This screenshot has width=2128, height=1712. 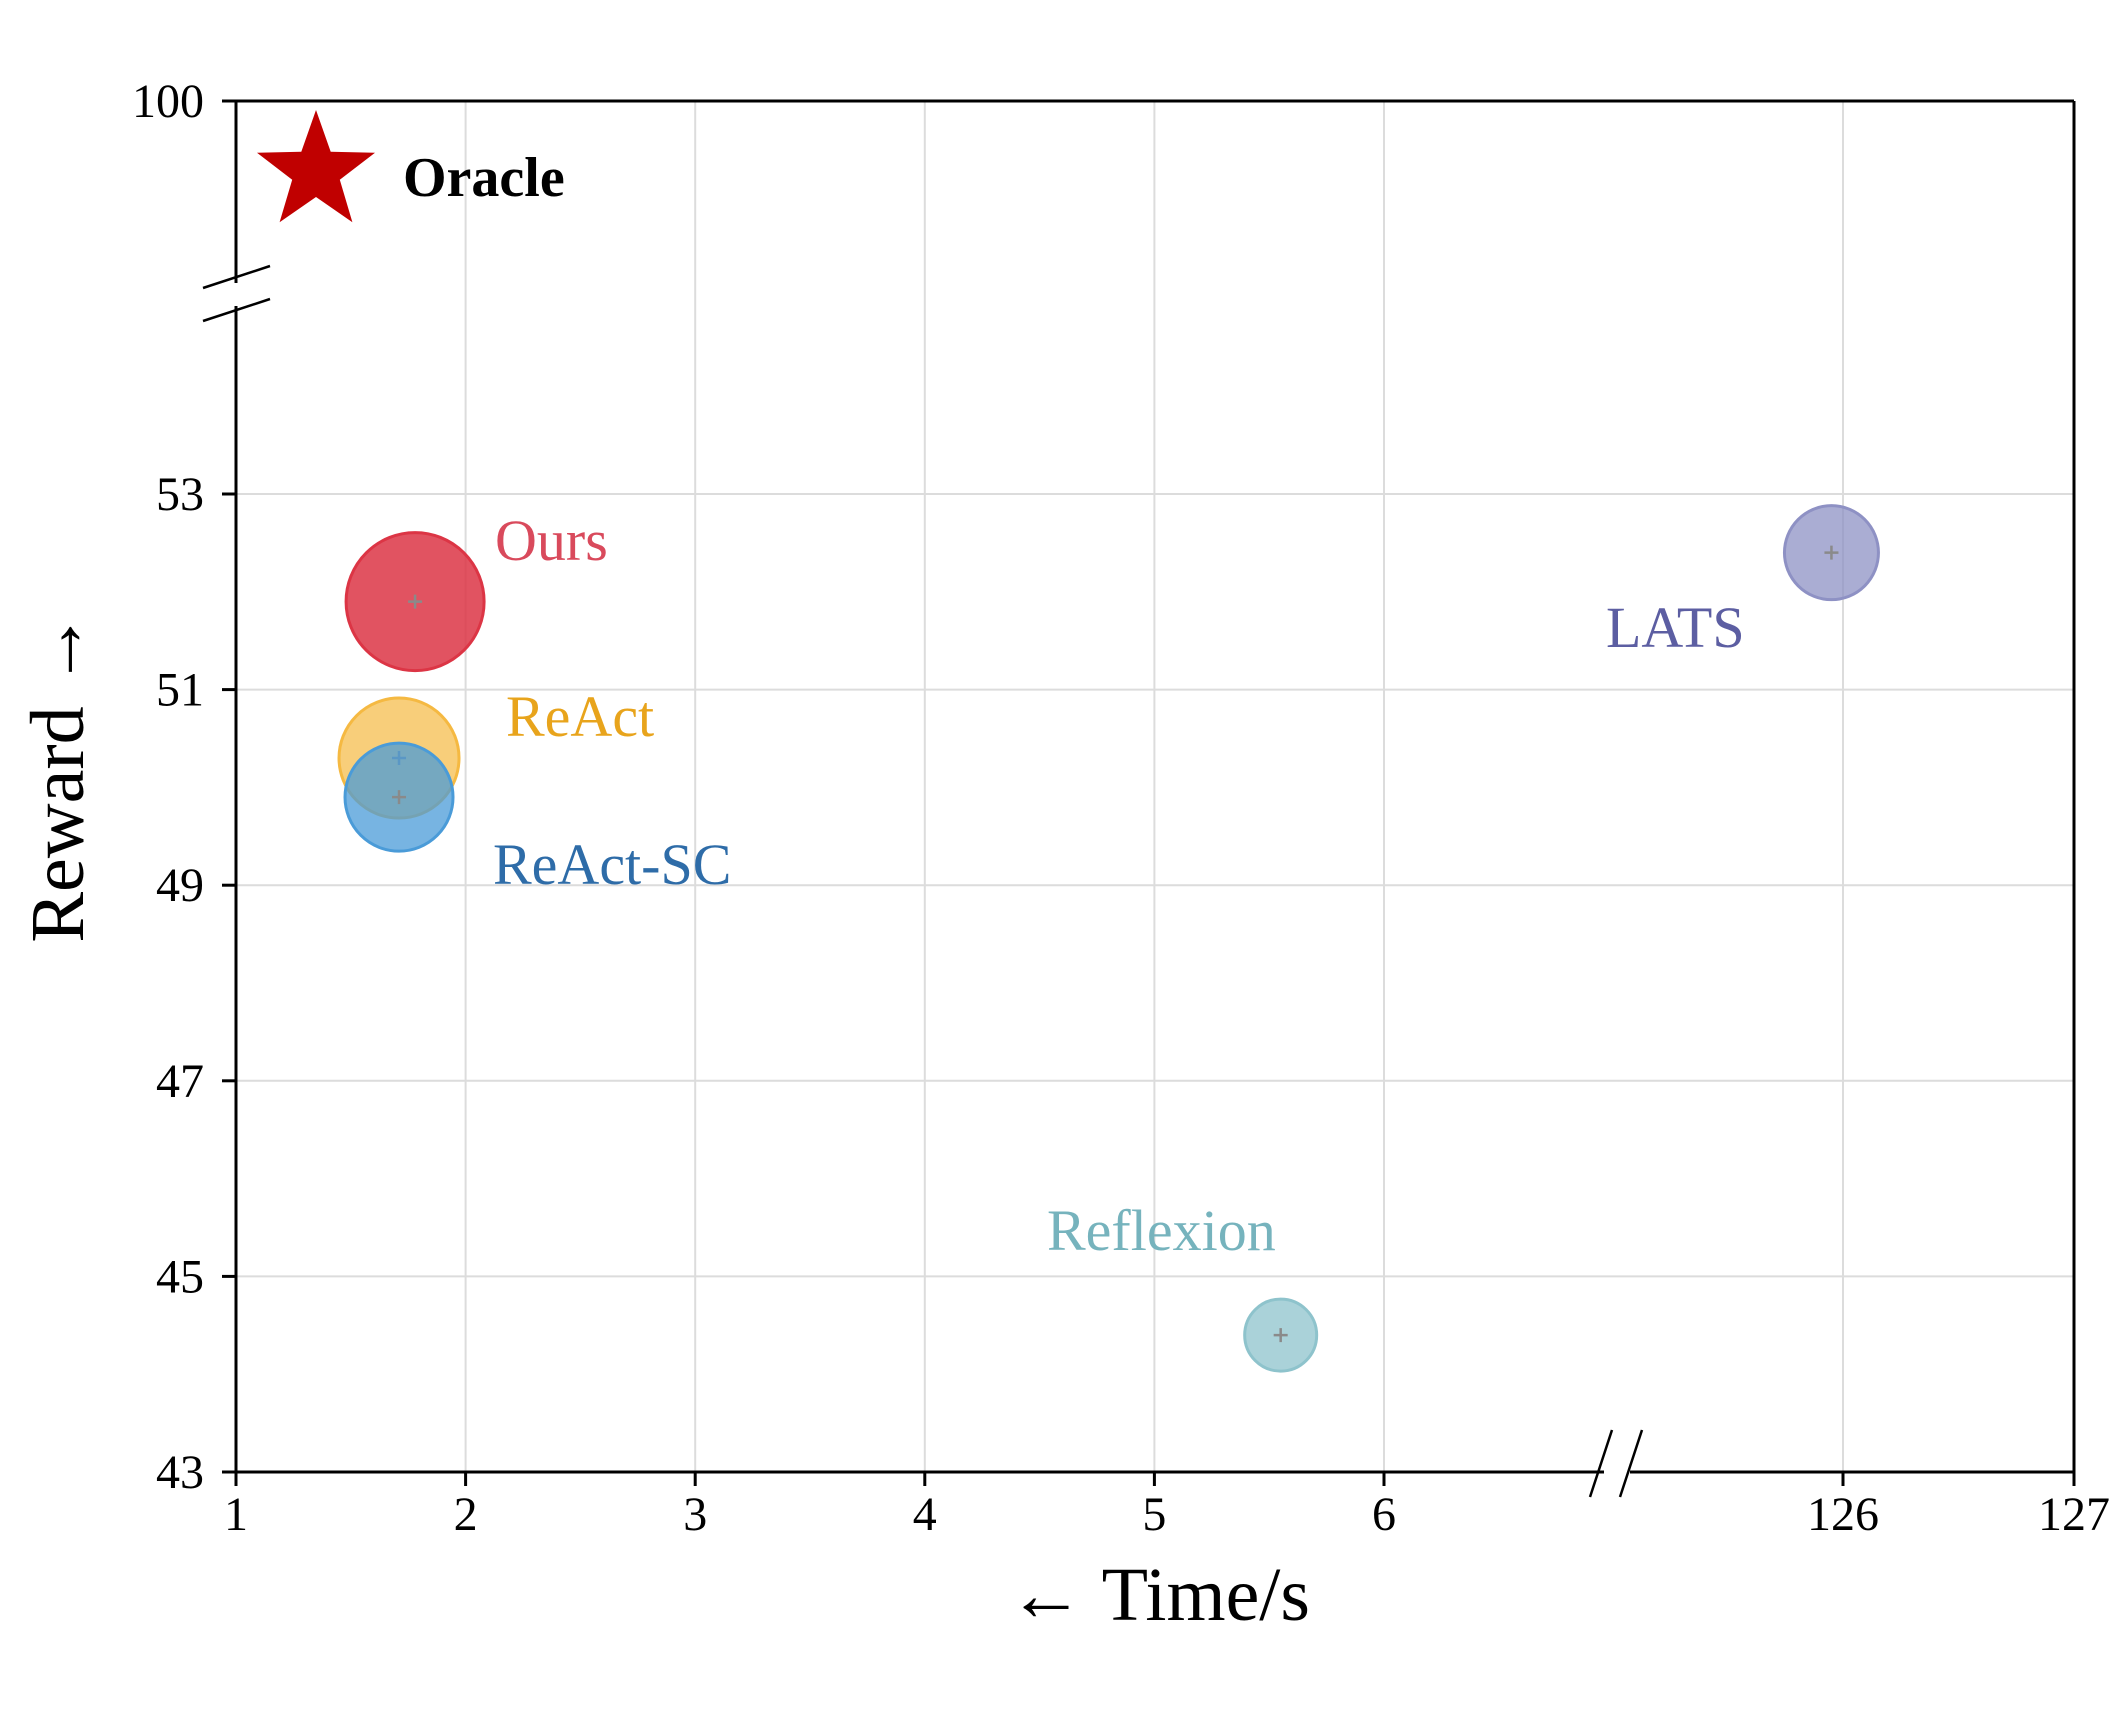 What do you see at coordinates (695, 1514) in the screenshot?
I see `x-tick-label: 3` at bounding box center [695, 1514].